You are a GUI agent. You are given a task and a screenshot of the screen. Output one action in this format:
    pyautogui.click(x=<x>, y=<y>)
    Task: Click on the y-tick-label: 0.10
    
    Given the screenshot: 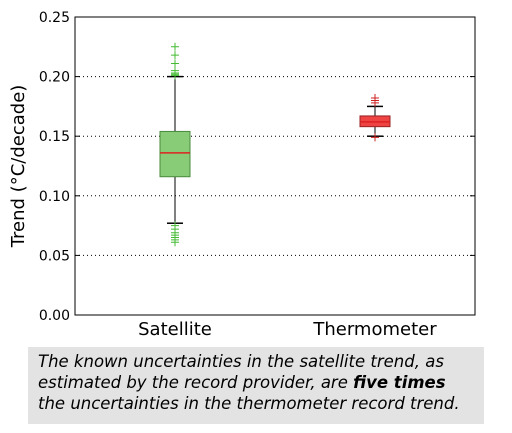 What is the action you would take?
    pyautogui.click(x=54, y=197)
    